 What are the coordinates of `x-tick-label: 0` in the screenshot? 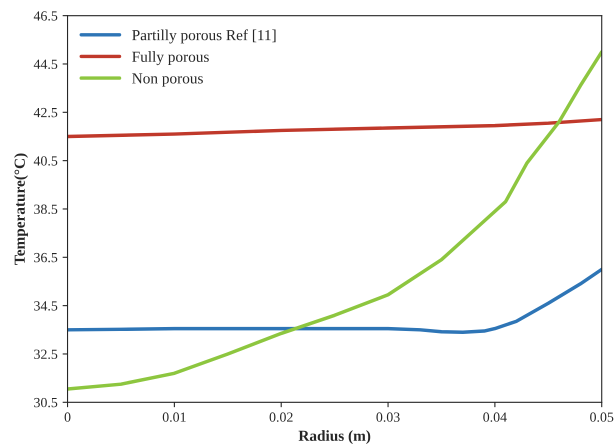 It's located at (67, 417).